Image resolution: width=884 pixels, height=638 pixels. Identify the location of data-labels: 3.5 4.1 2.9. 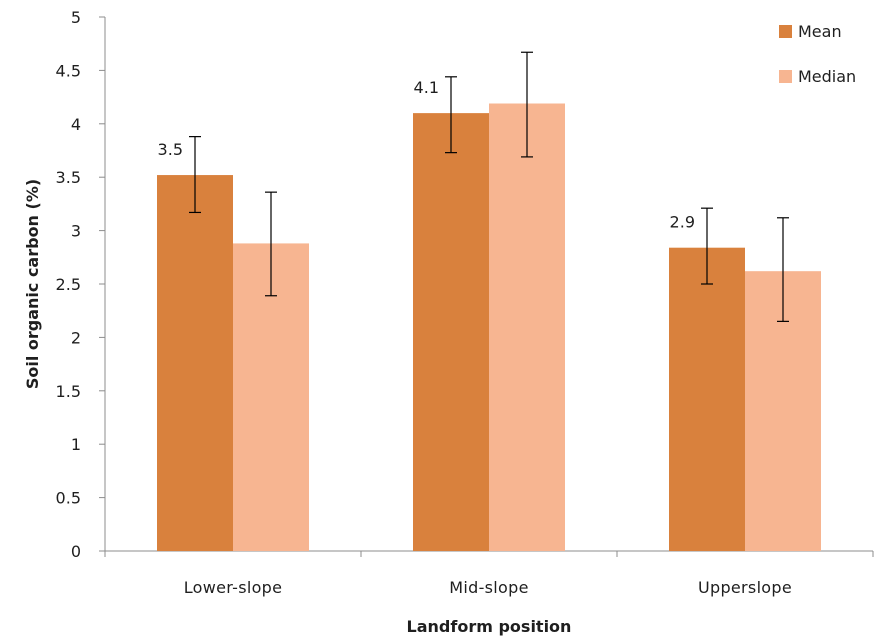
(426, 155).